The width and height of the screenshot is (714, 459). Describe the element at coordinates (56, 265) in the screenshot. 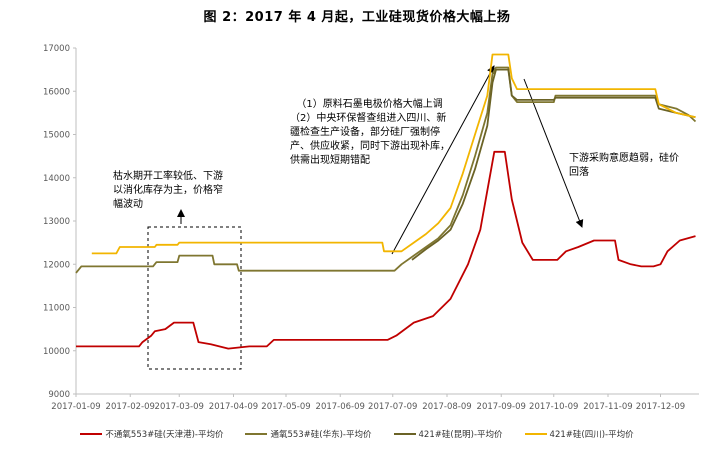

I see `y-tick-label: 12000` at that location.